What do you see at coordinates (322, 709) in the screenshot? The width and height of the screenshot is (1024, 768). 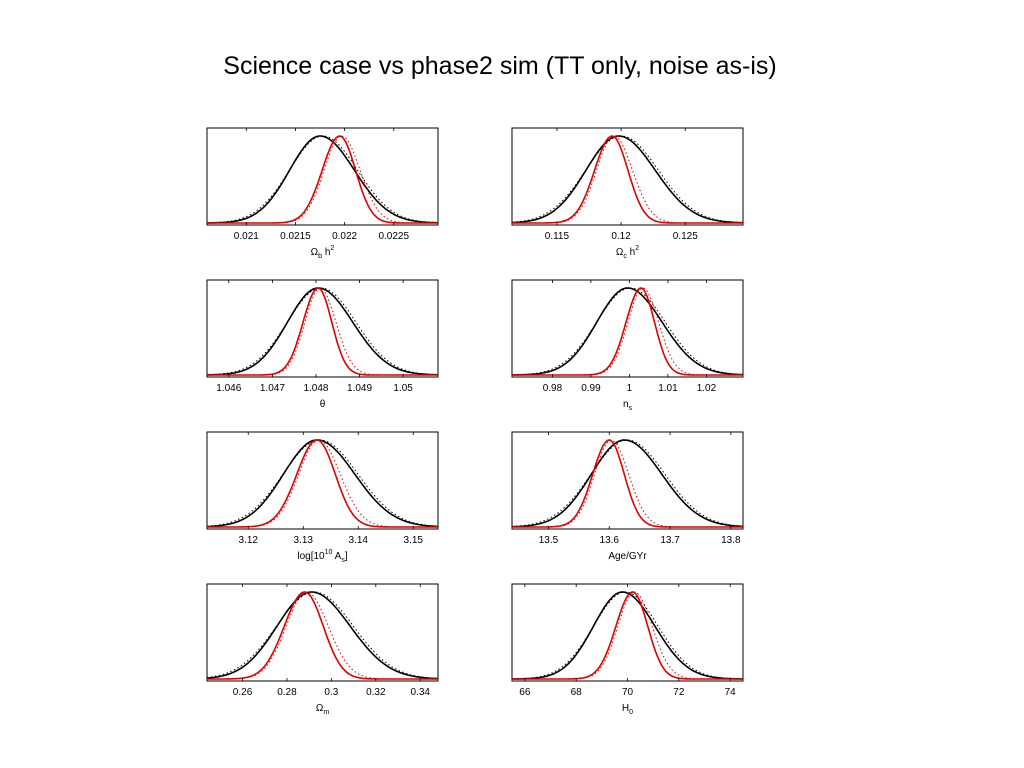 I see `x-axis-label: Ωm` at bounding box center [322, 709].